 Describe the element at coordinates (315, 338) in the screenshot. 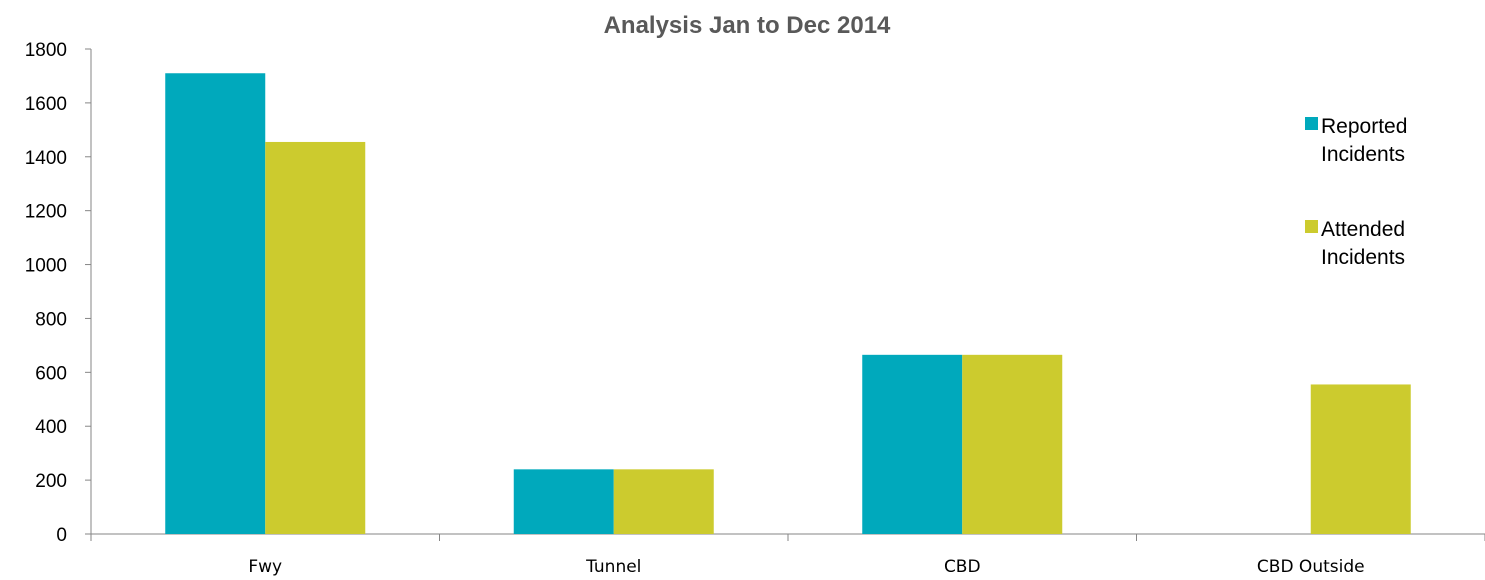

I see `bar-attended-fwy` at that location.